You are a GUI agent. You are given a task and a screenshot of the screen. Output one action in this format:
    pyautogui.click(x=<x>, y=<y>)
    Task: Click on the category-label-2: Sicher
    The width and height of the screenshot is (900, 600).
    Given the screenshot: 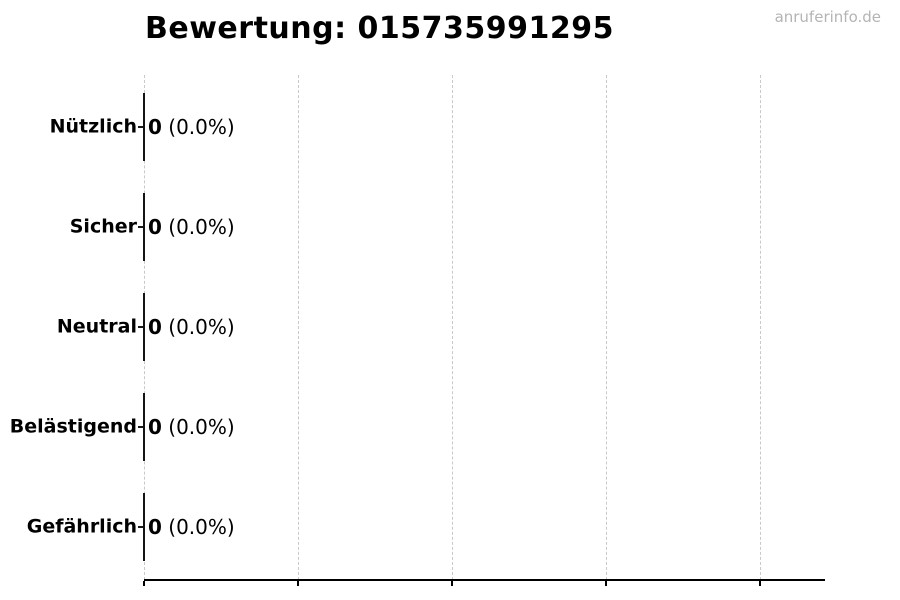 What is the action you would take?
    pyautogui.click(x=103, y=226)
    